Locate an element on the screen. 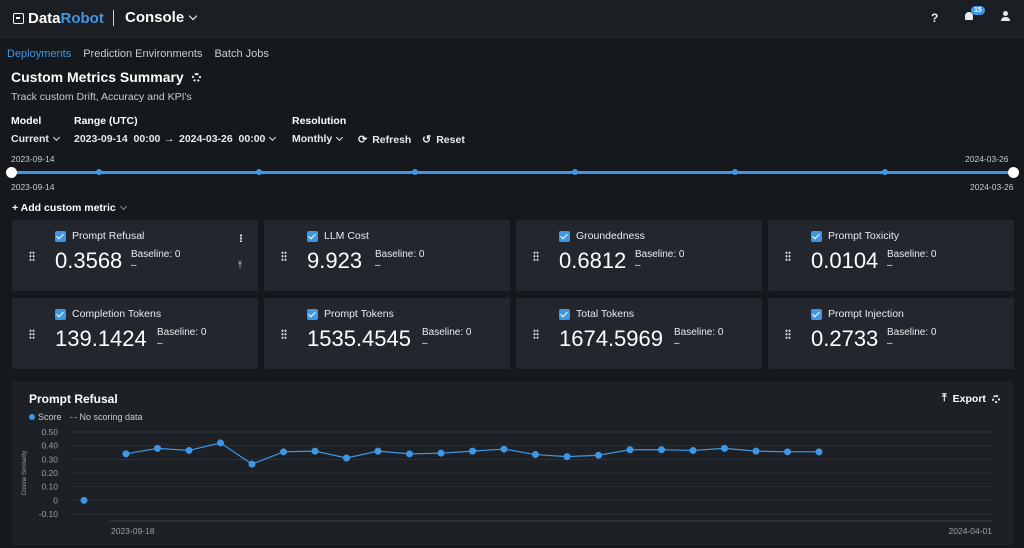 This screenshot has width=1024, height=548. page-subtitle: Track custom Drift, Accuracy and KPI's is located at coordinates (101, 97).